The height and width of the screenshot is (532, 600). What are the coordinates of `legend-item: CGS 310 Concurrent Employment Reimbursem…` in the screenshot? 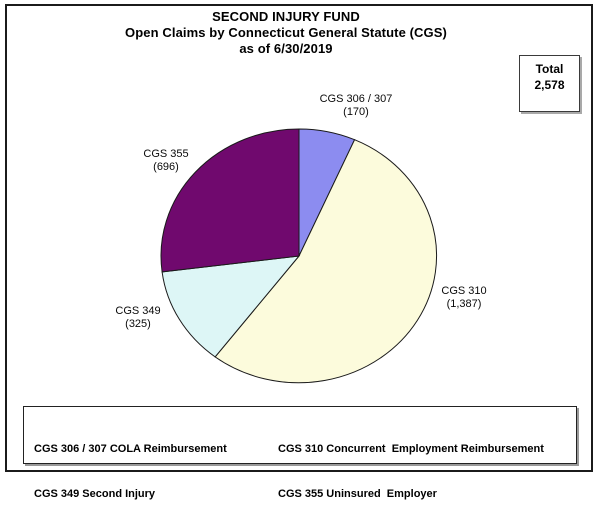 It's located at (411, 449).